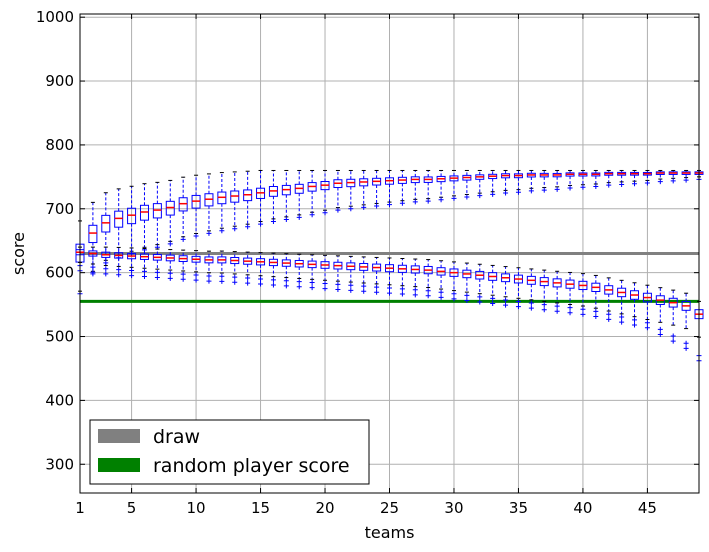 This screenshot has width=709, height=552. What do you see at coordinates (59, 337) in the screenshot?
I see `y-tick-label: 500` at bounding box center [59, 337].